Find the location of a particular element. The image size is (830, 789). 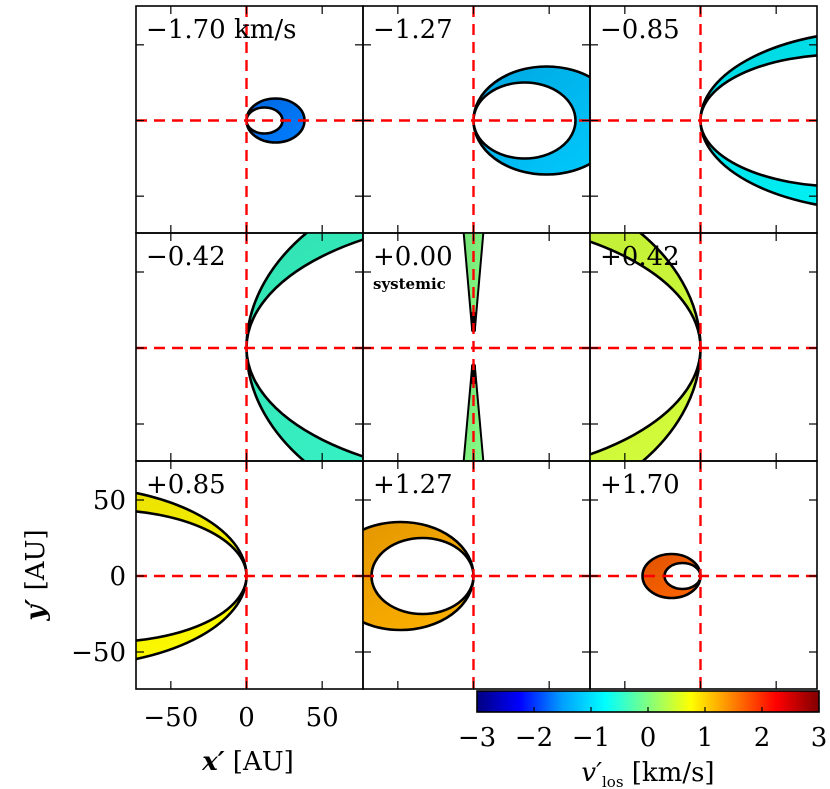

channel-panel: +1.70 is located at coordinates (703, 575).